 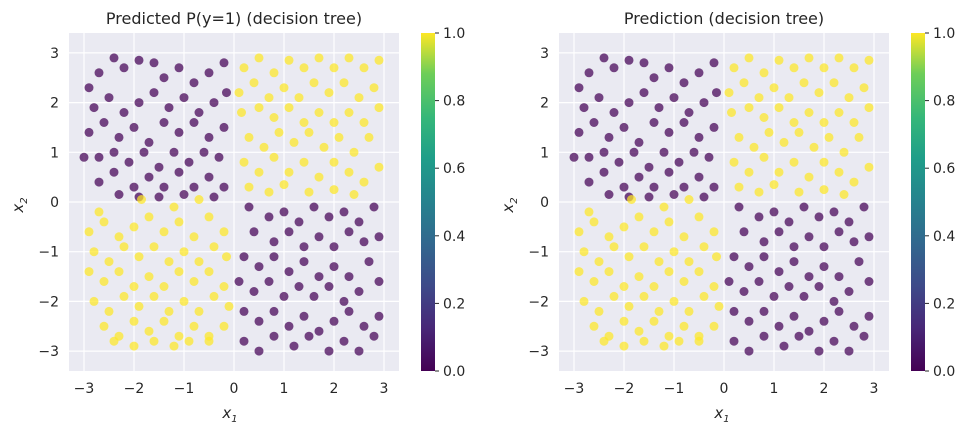 What do you see at coordinates (454, 237) in the screenshot?
I see `colorbar-tick-label: 0.4` at bounding box center [454, 237].